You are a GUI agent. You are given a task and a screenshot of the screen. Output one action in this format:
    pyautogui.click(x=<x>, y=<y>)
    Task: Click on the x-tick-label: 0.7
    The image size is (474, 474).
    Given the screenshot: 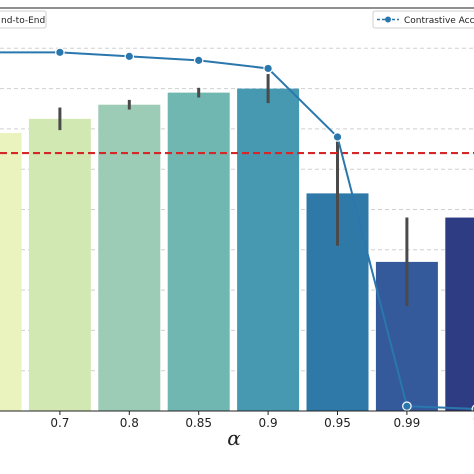 What is the action you would take?
    pyautogui.click(x=59, y=423)
    